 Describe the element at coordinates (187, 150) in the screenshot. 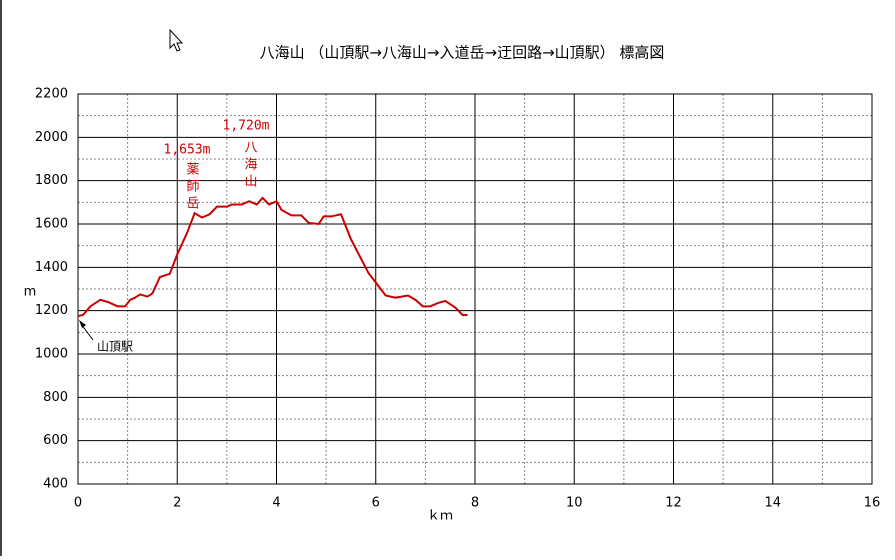

I see `annotation: 1,653m` at that location.